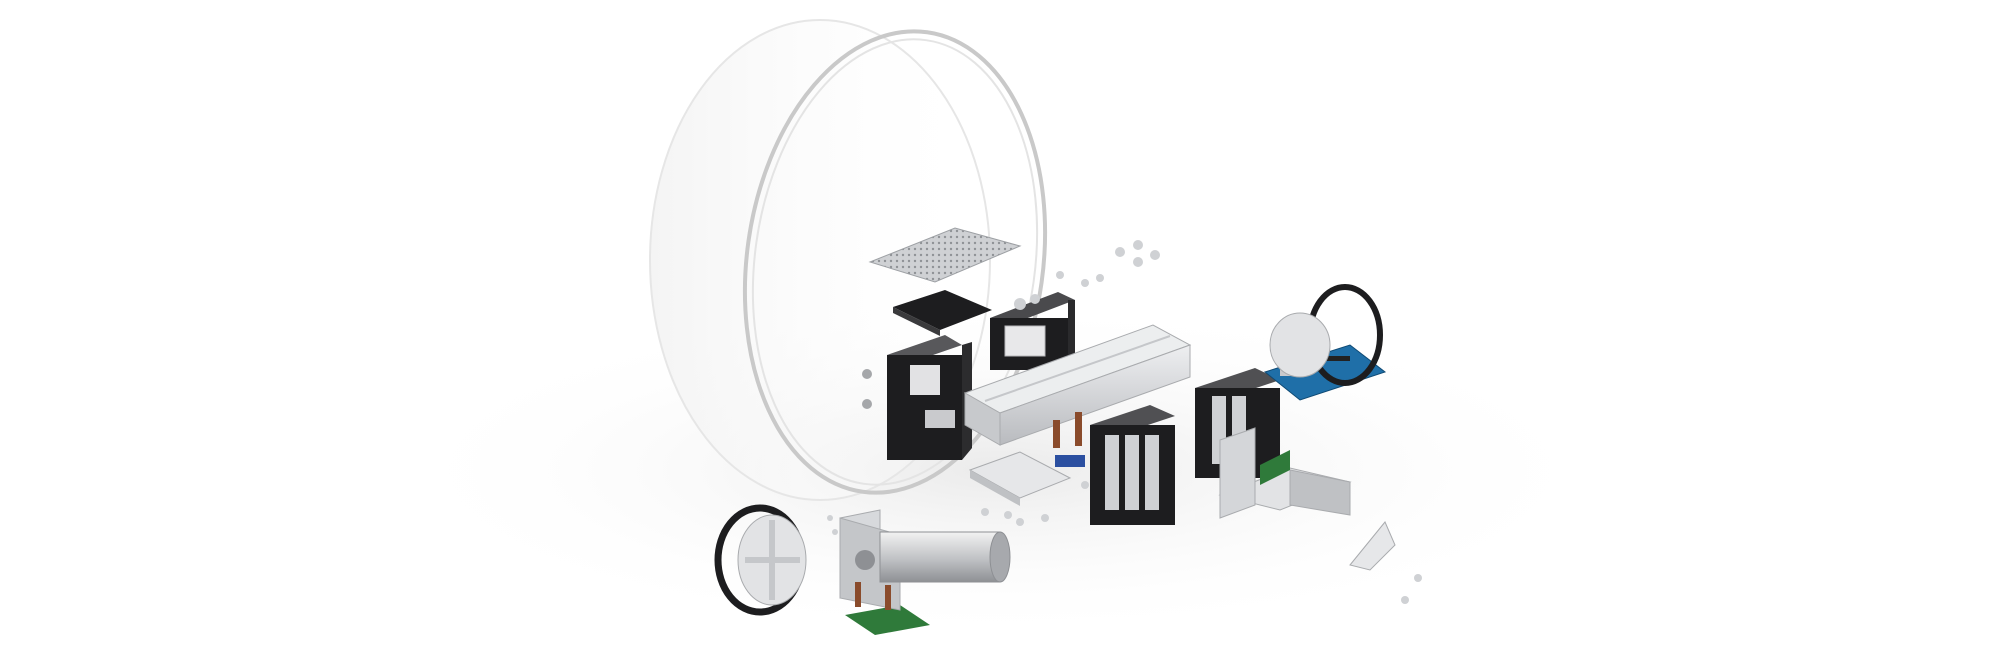  I want to click on drive-wheel-left, so click(760, 560).